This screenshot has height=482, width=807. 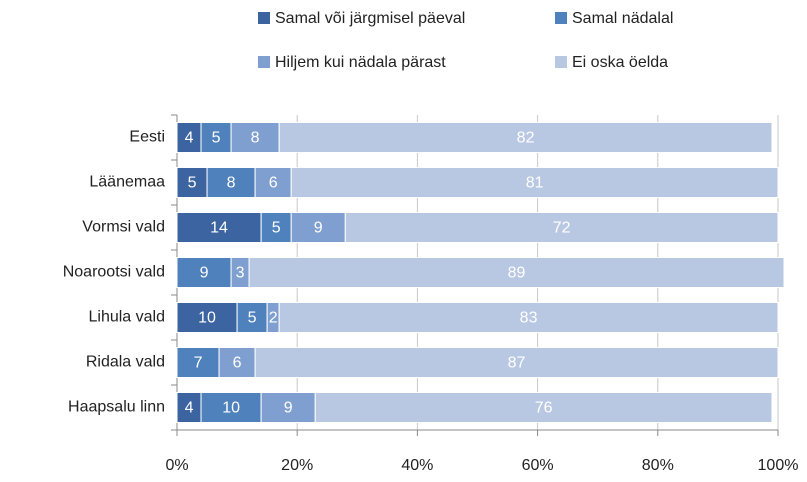 I want to click on data-label: 87, so click(x=517, y=363).